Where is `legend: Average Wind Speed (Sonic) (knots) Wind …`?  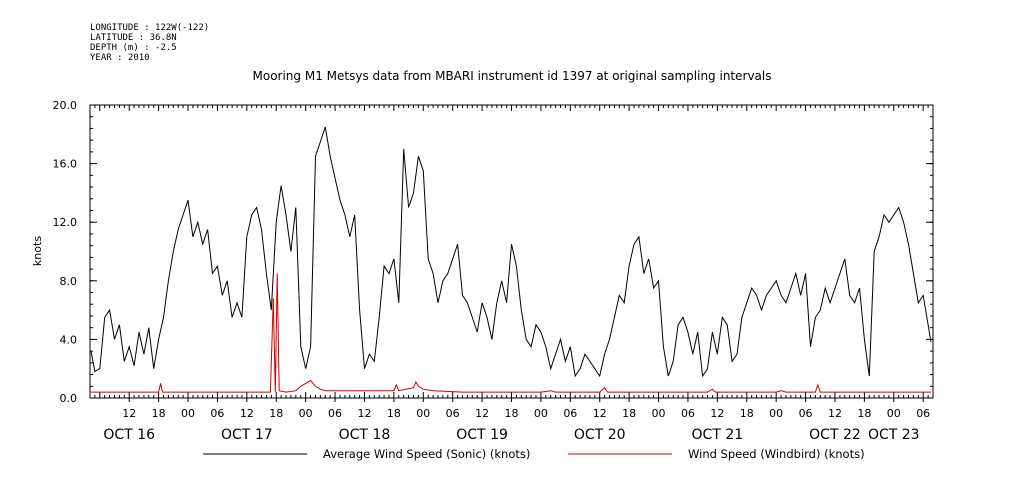 legend: Average Wind Speed (Sonic) (knots) Wind … is located at coordinates (534, 454).